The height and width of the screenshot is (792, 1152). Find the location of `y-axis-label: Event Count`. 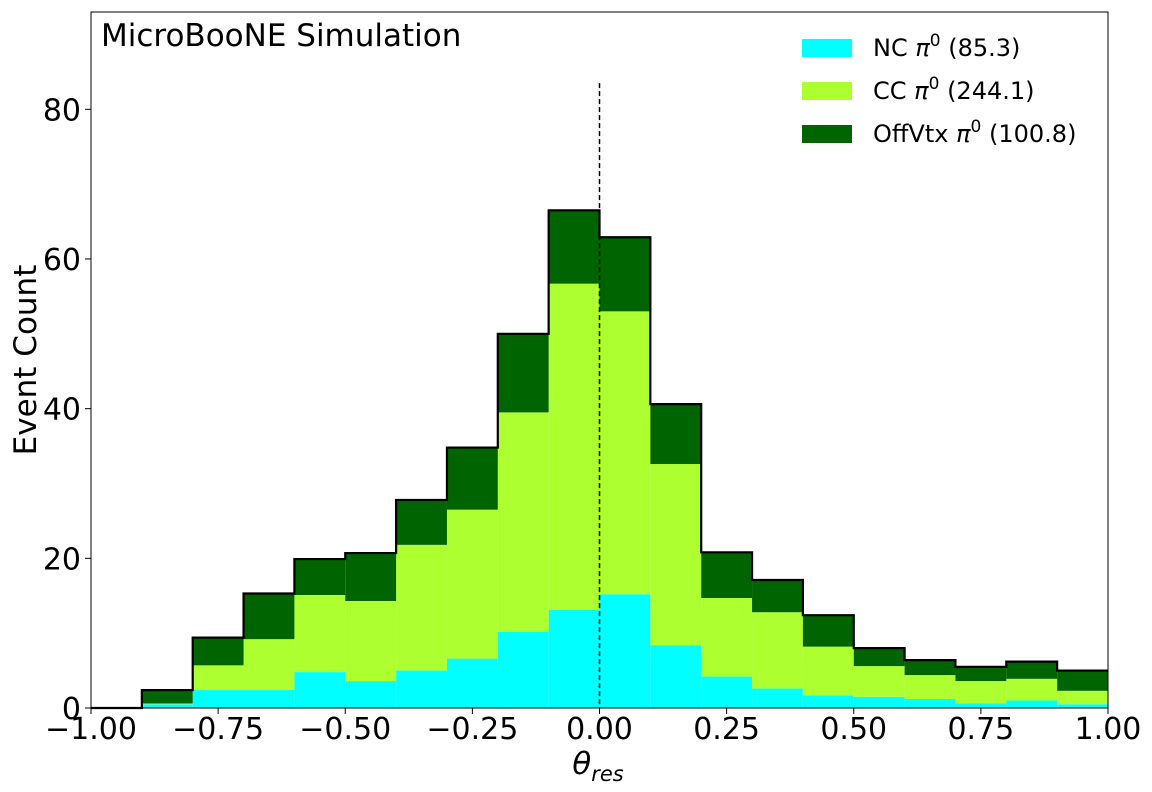

y-axis-label: Event Count is located at coordinates (26, 360).